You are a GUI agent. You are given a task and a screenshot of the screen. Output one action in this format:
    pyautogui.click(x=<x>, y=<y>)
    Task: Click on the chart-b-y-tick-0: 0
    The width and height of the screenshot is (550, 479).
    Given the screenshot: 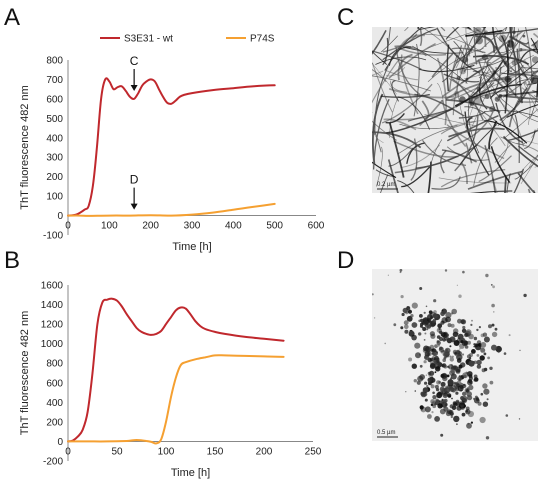 What is the action you would take?
    pyautogui.click(x=60, y=442)
    